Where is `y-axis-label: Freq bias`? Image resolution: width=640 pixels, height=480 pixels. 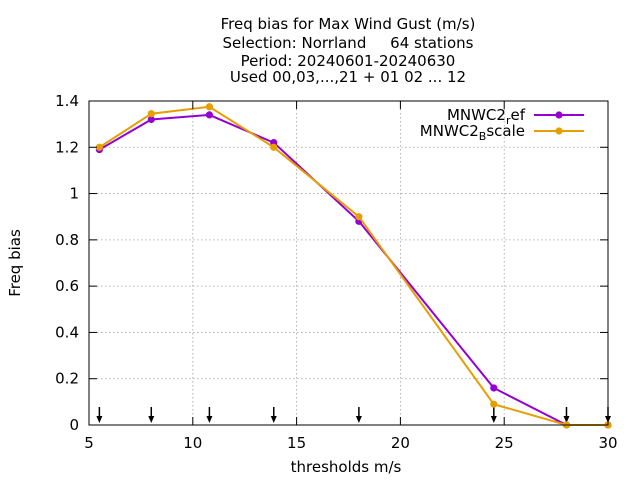 y-axis-label: Freq bias is located at coordinates (15, 263).